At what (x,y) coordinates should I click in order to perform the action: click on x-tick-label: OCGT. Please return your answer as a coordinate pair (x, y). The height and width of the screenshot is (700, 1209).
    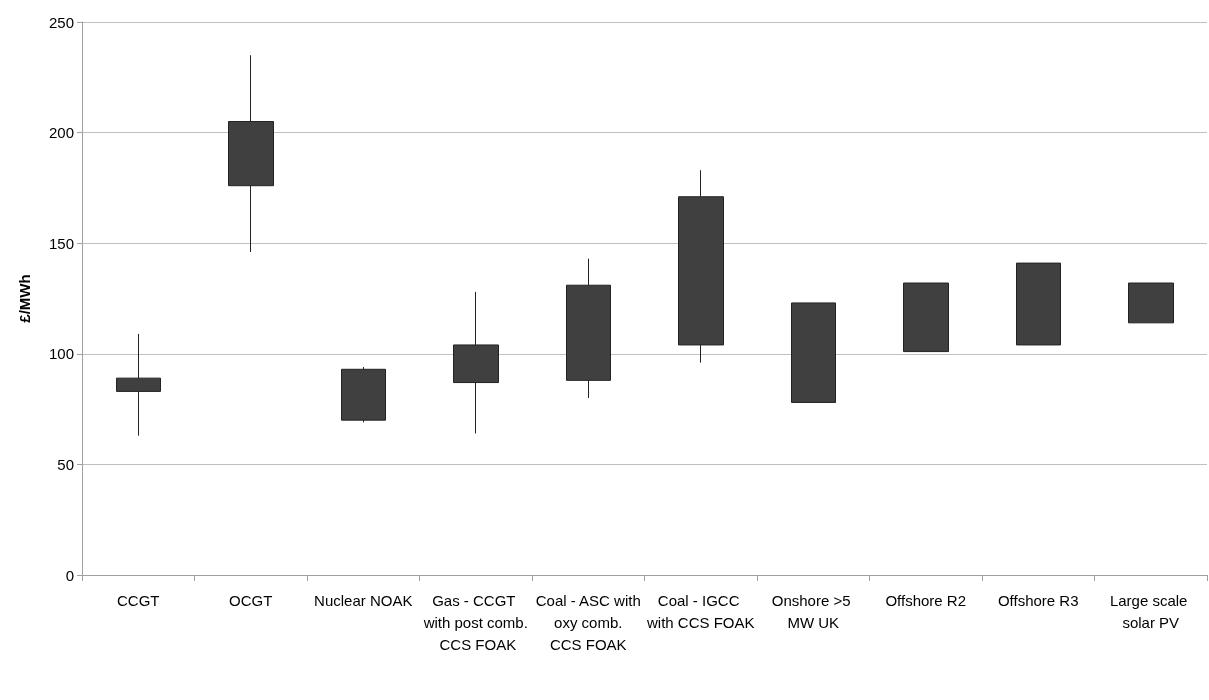
    Looking at the image, I should click on (251, 600).